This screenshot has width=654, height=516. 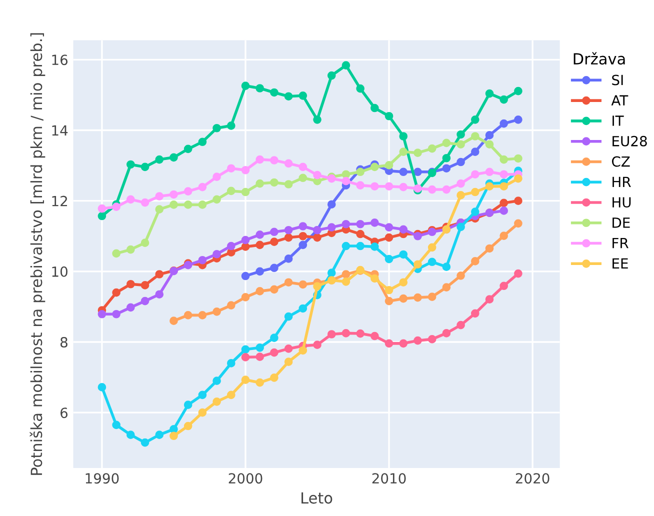 What do you see at coordinates (64, 413) in the screenshot?
I see `y-tick-label: 6` at bounding box center [64, 413].